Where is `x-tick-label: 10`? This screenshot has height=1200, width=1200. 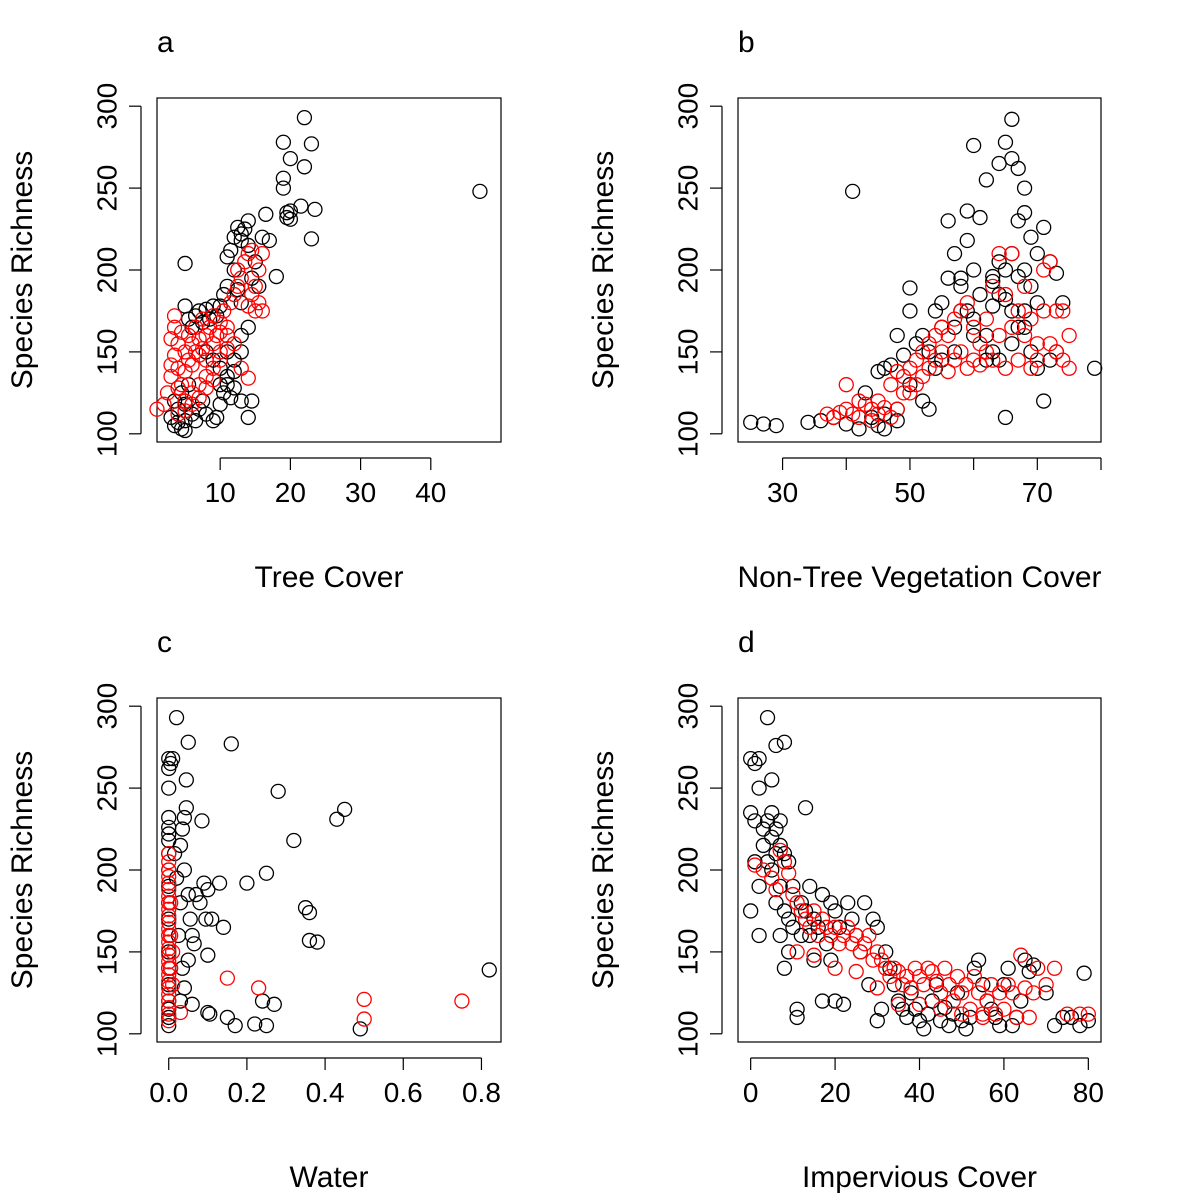 x-tick-label: 10 is located at coordinates (220, 492).